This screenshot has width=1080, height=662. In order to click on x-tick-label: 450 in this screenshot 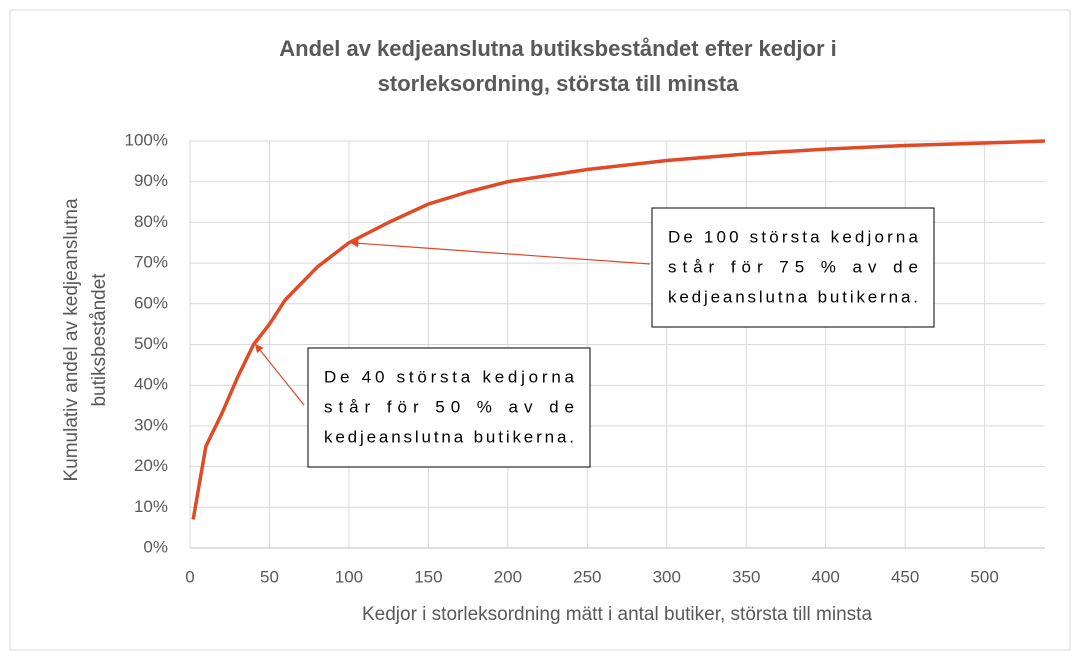, I will do `click(905, 576)`.